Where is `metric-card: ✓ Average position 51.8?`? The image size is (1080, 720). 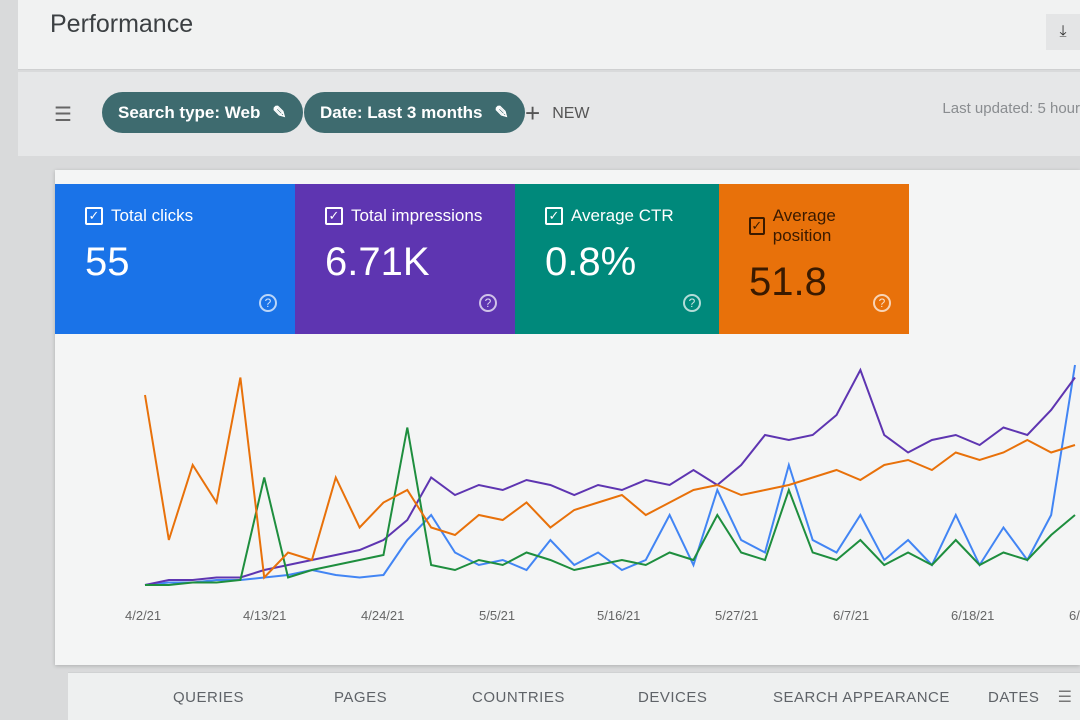 metric-card: ✓ Average position 51.8? is located at coordinates (814, 259).